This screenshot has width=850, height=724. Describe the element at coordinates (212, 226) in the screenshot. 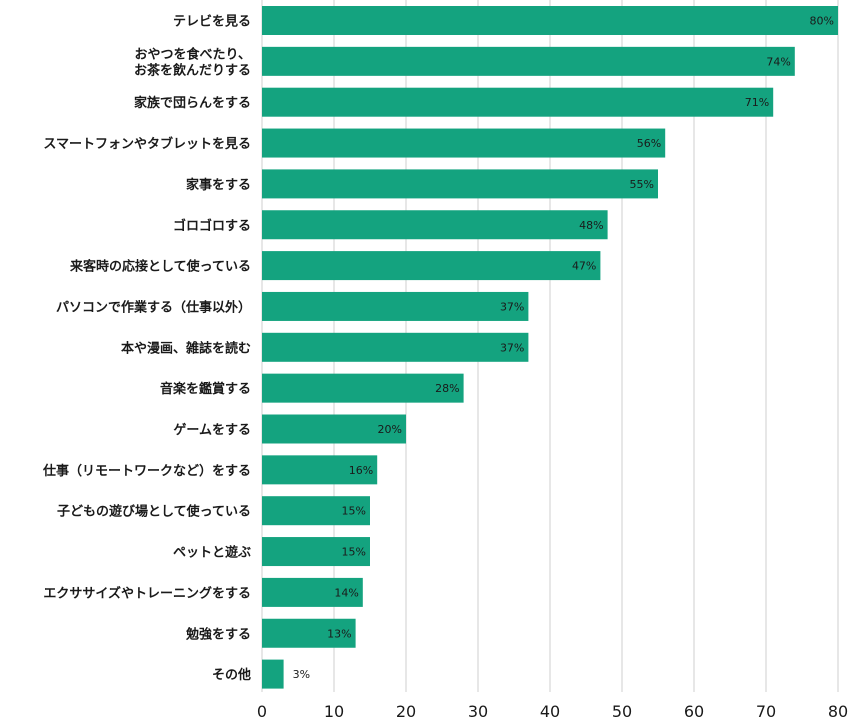

I see `category-label: ゴロゴロする` at that location.